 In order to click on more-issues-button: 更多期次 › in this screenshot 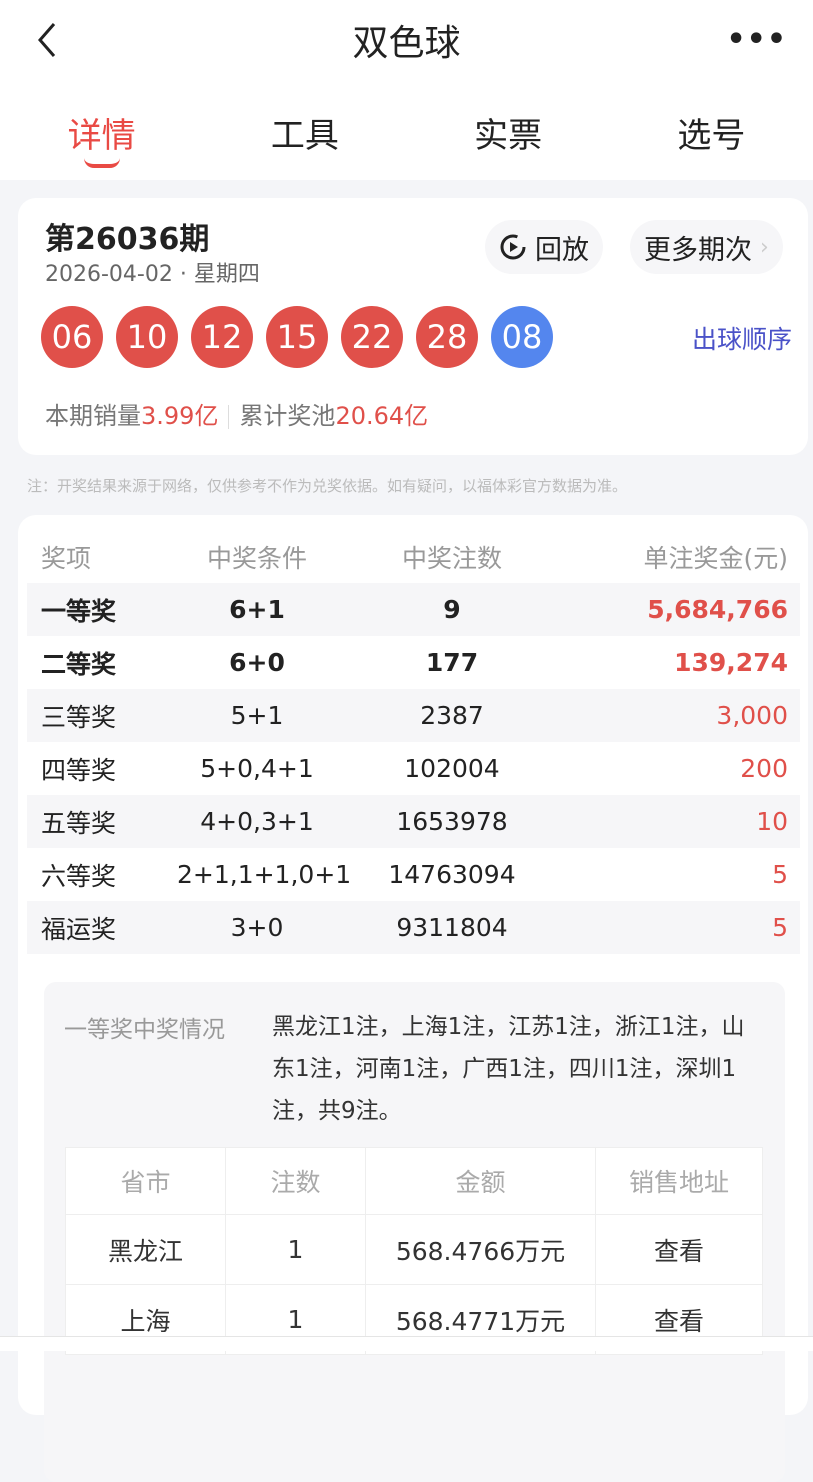, I will do `click(706, 247)`.